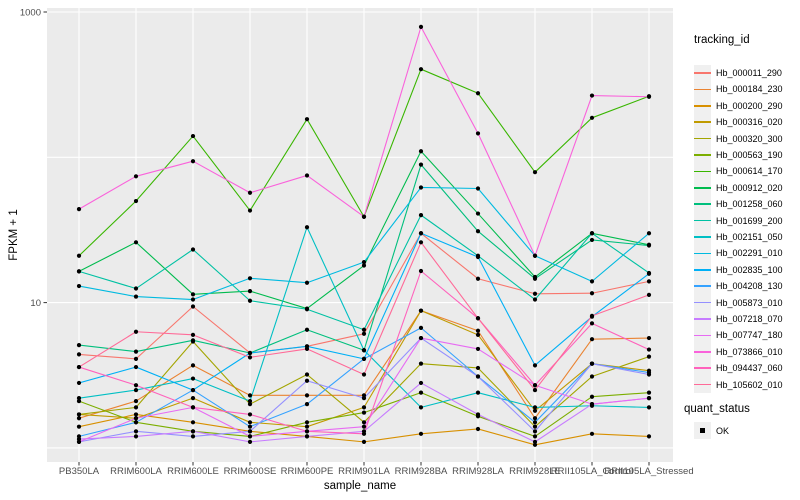 This screenshot has height=500, width=800. What do you see at coordinates (360, 486) in the screenshot?
I see `x-axis-title: sample_name` at bounding box center [360, 486].